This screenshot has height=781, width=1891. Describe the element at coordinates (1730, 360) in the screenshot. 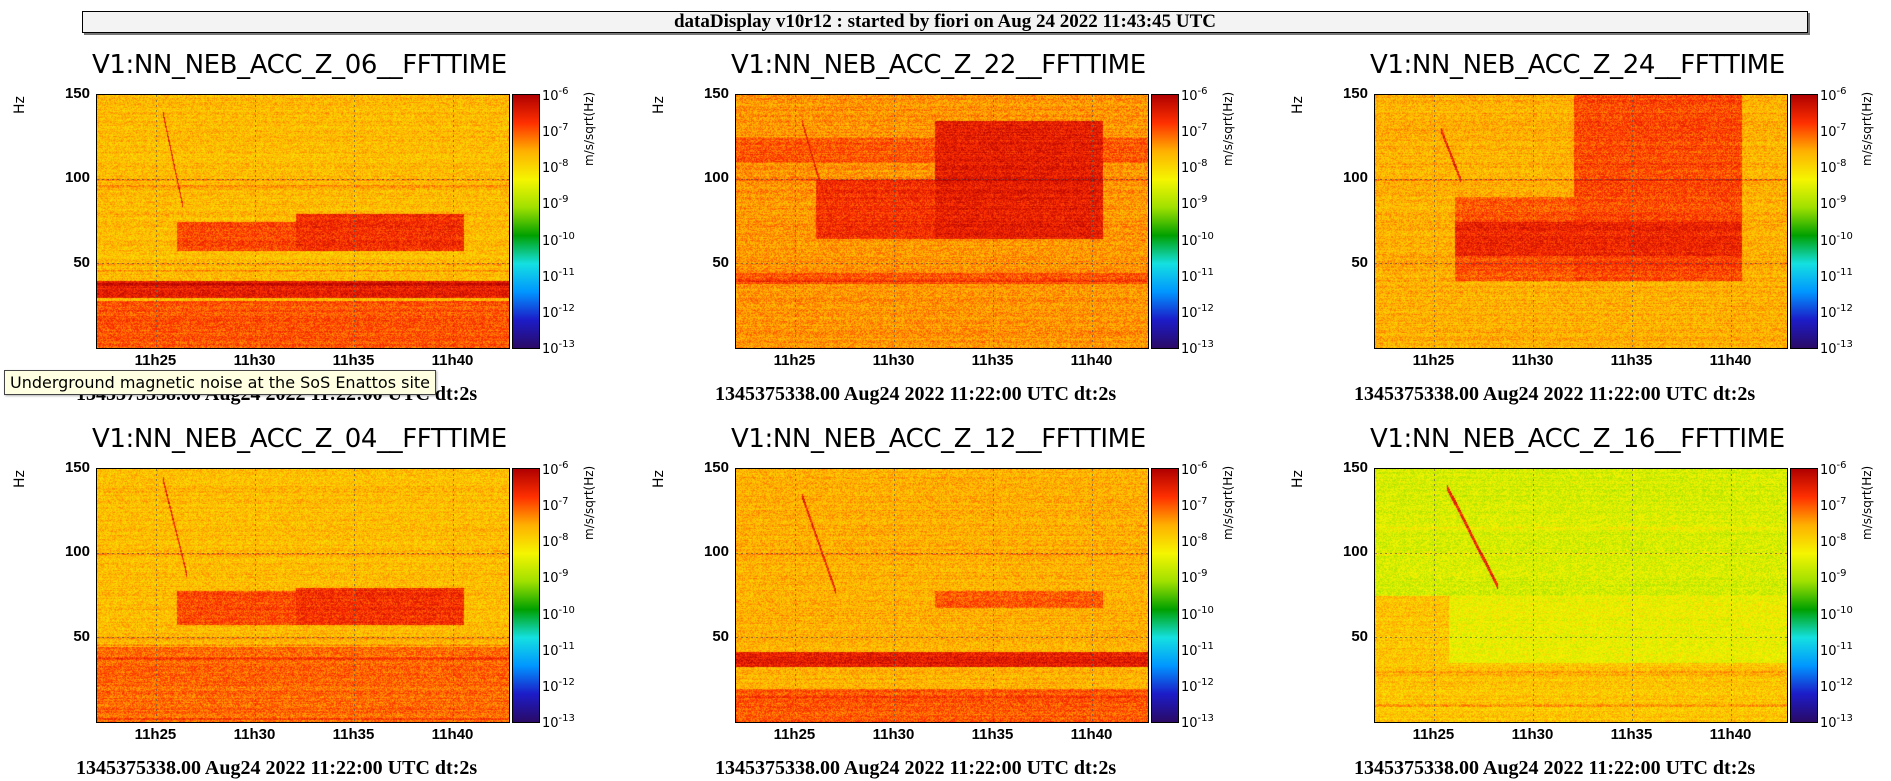

I see `x-tick-label: 11h40` at that location.